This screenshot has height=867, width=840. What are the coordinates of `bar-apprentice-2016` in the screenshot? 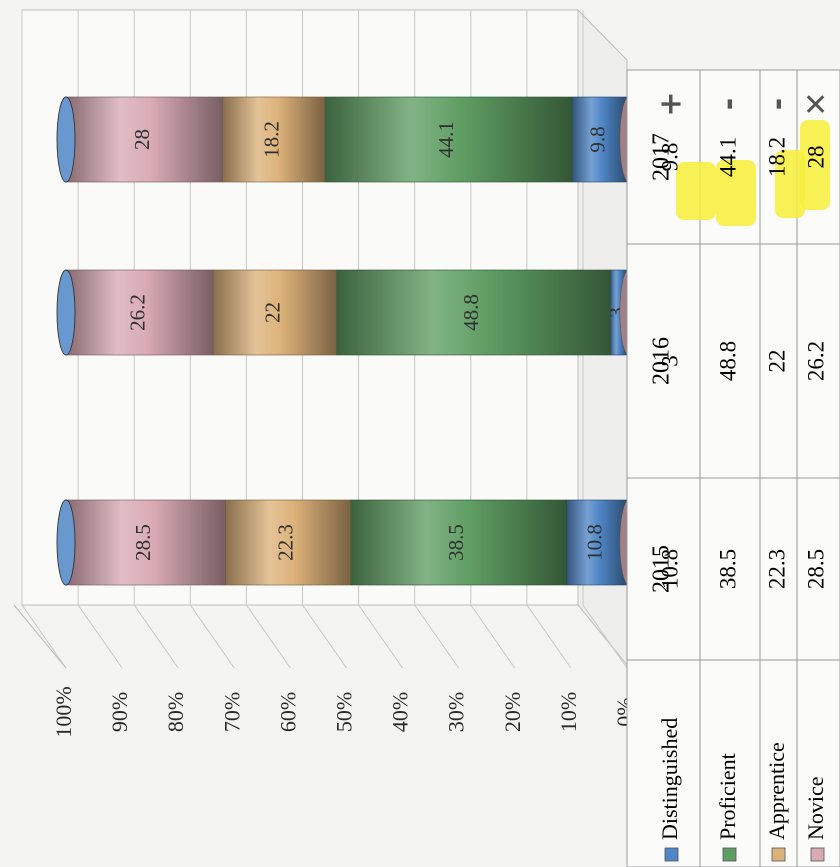 It's located at (274, 312).